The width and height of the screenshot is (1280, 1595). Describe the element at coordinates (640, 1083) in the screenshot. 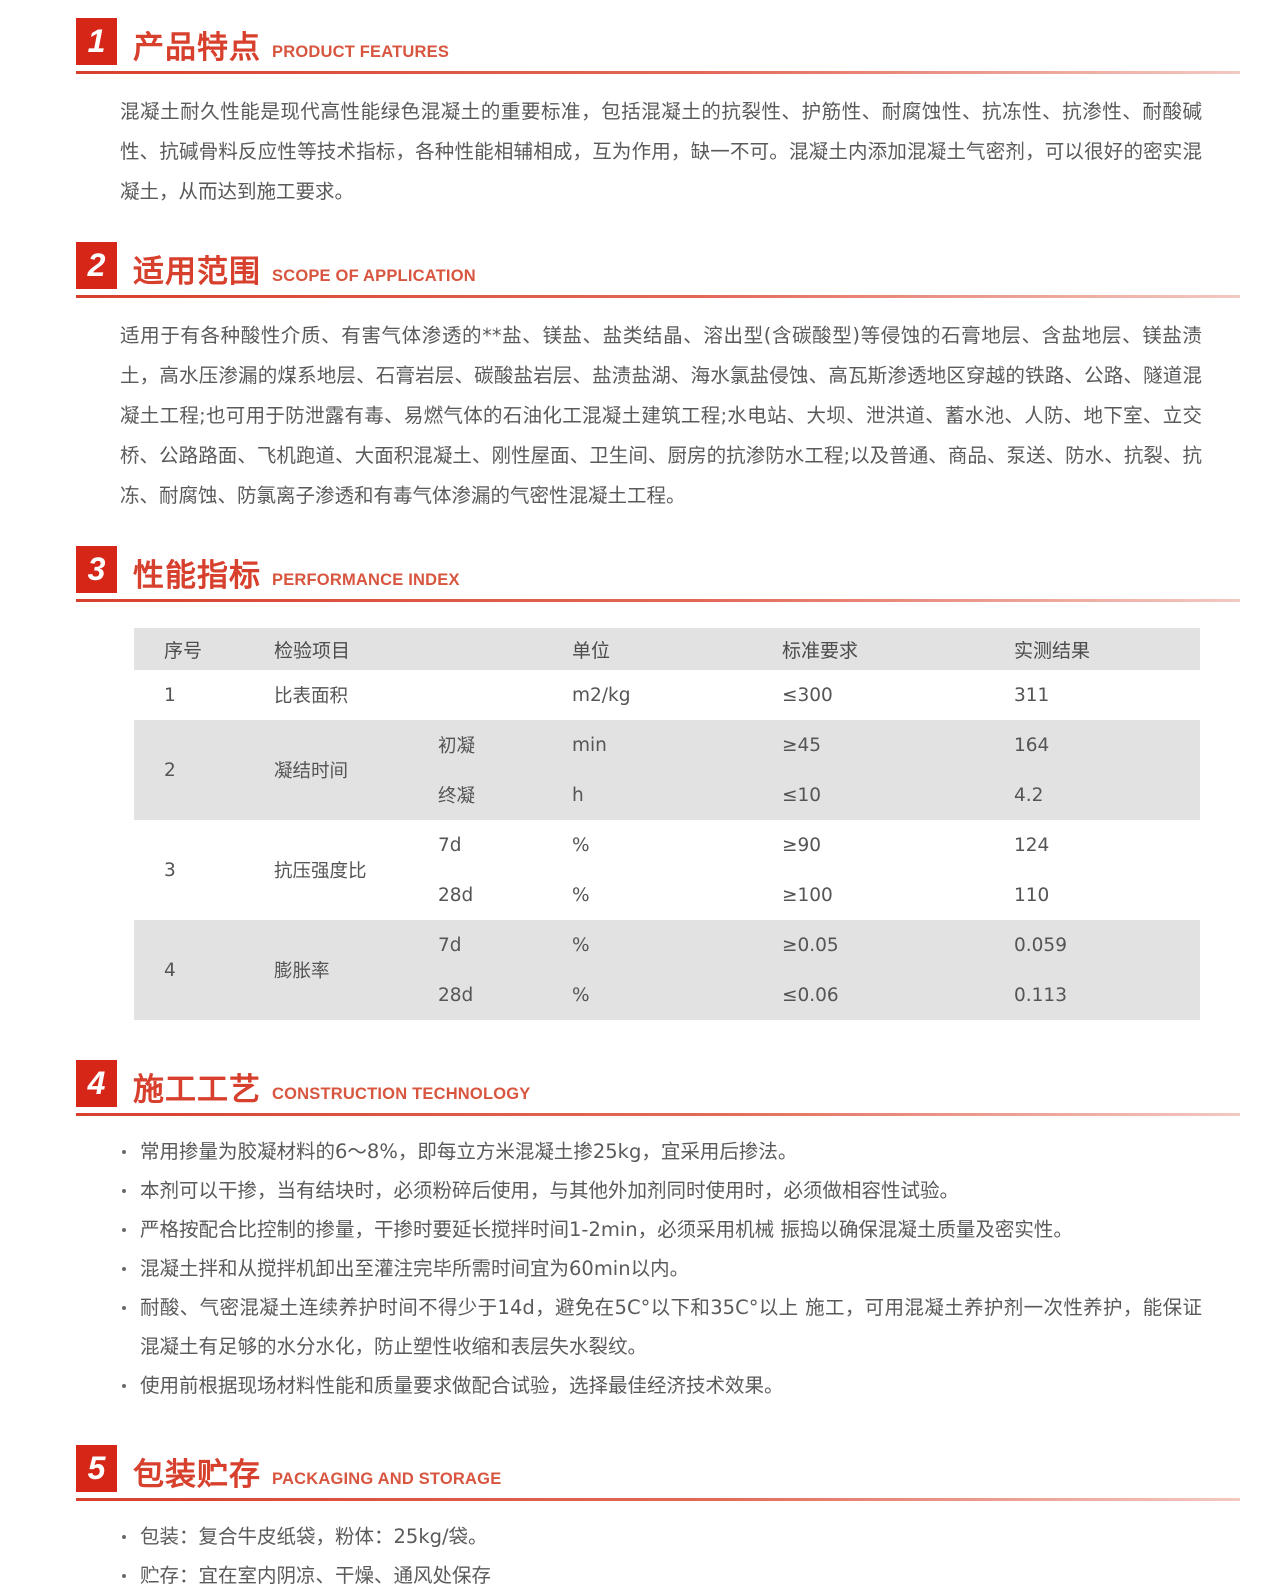

I see `section-header: 4 施工工艺 CONSTRUCTION TECHNOLOGY` at that location.